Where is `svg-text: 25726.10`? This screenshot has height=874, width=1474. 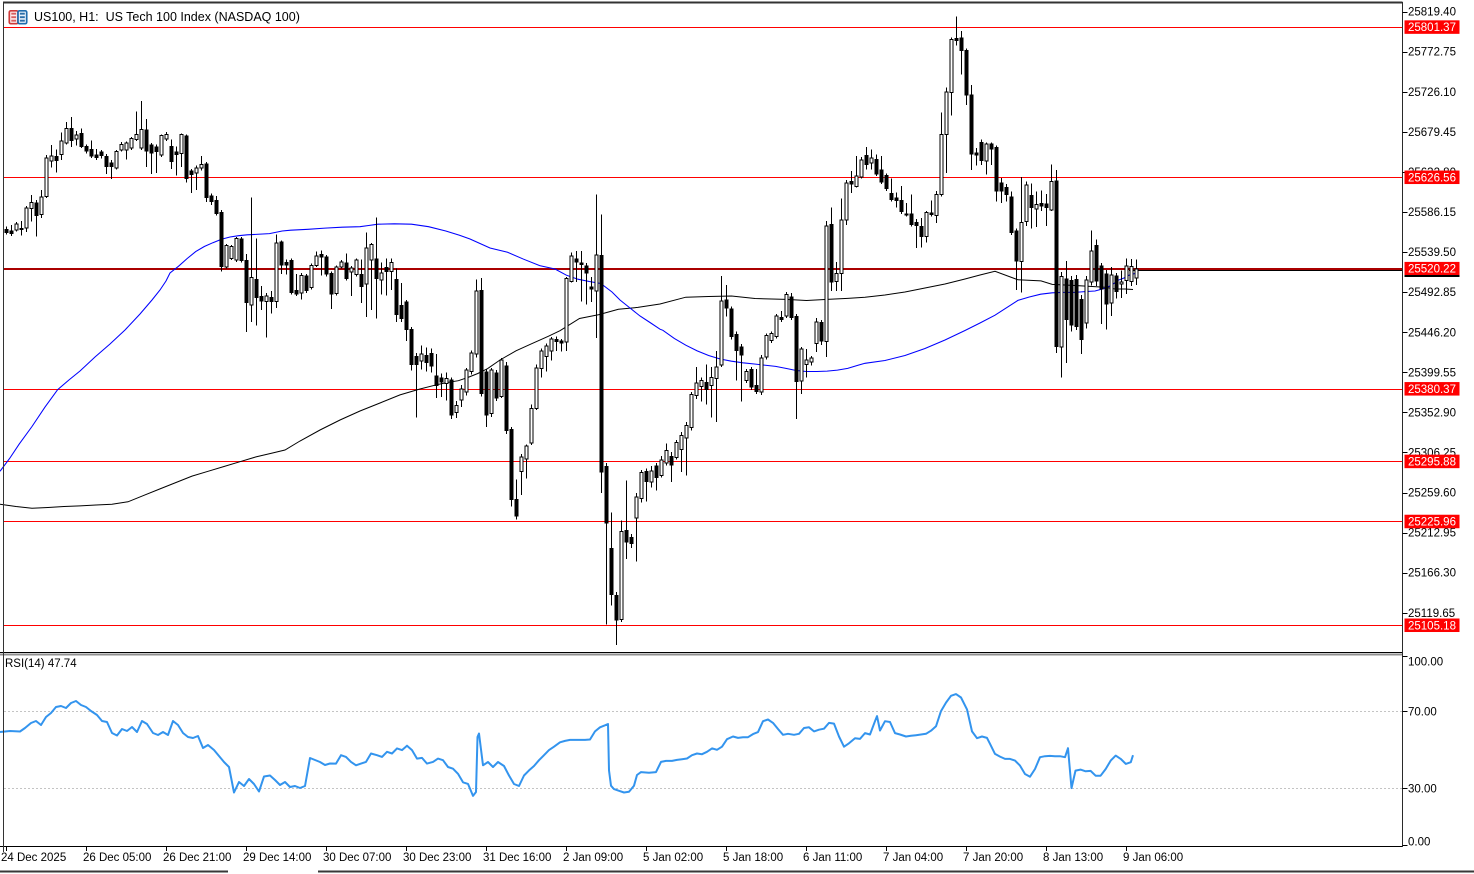
svg-text: 25726.10 is located at coordinates (1432, 93).